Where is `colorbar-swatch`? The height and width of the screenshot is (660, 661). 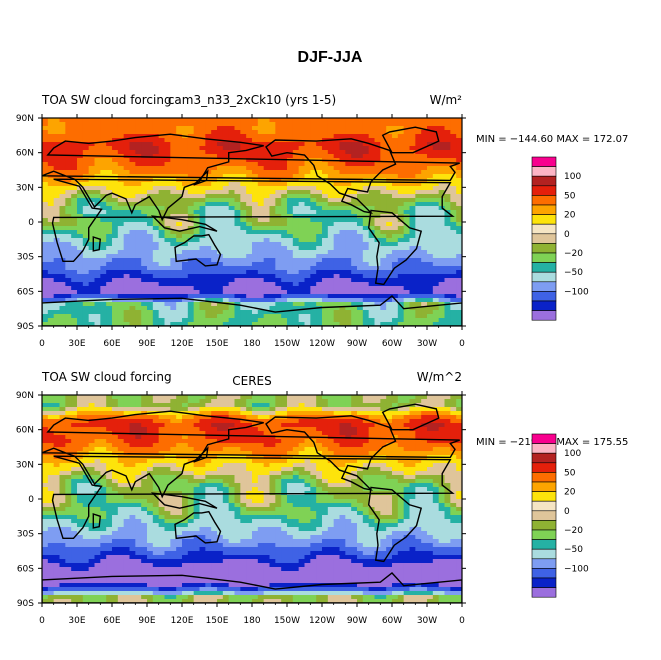 colorbar-swatch is located at coordinates (544, 257).